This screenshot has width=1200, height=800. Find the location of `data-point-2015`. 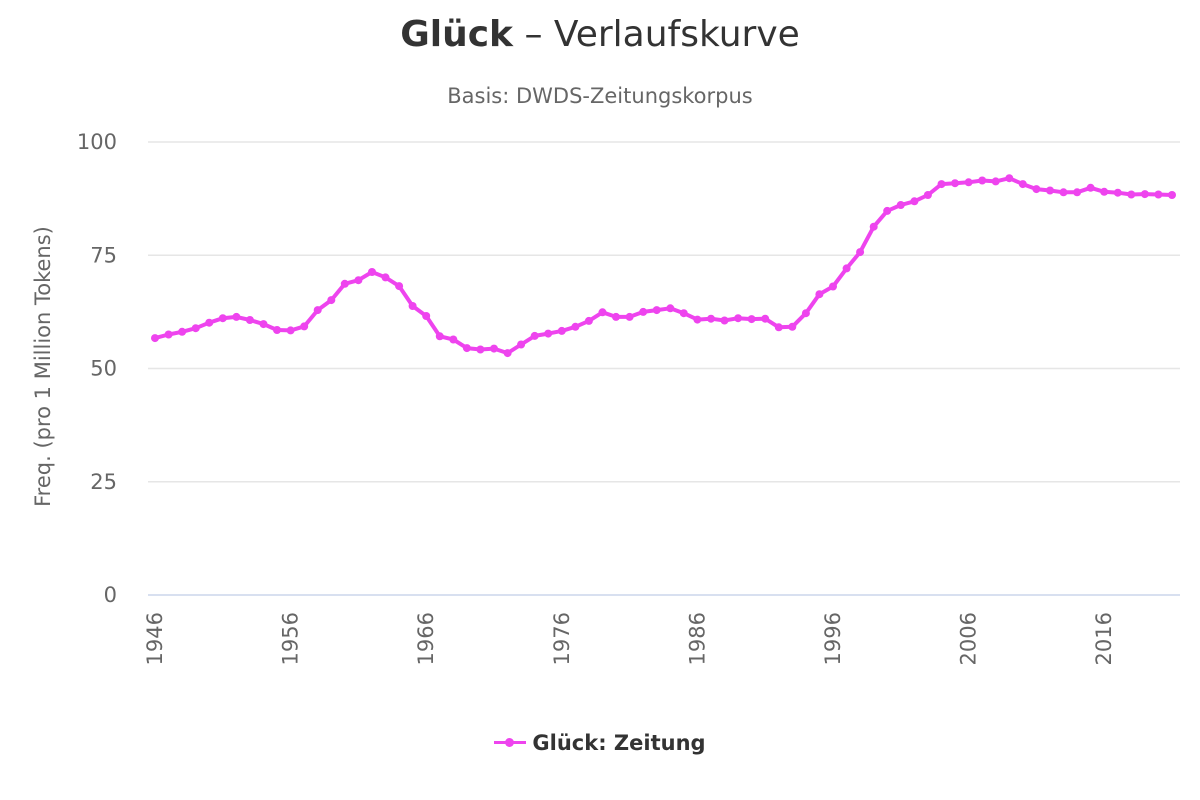

data-point-2015 is located at coordinates (1090, 187).